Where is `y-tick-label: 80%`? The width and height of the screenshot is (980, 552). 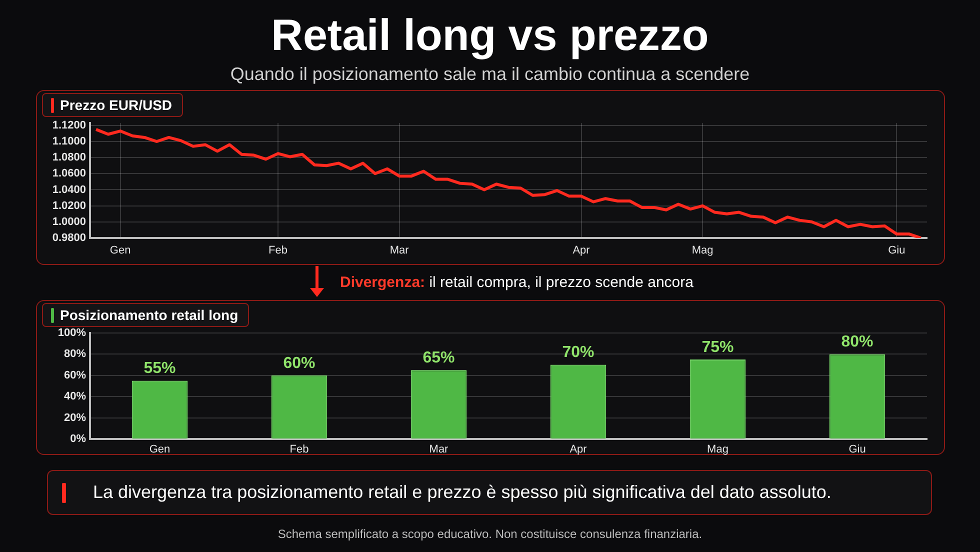 y-tick-label: 80% is located at coordinates (75, 354).